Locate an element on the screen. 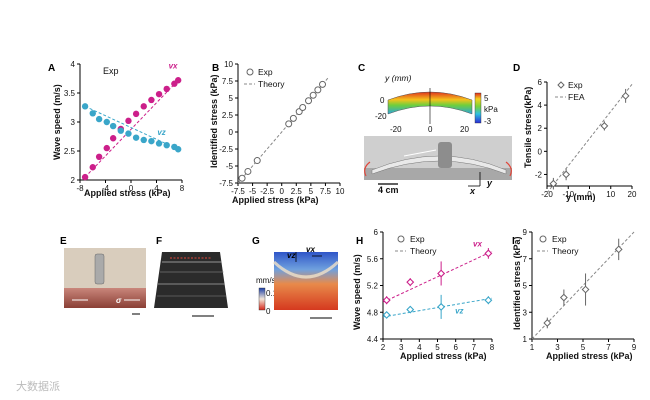 This screenshot has width=650, height=400. panel-a-xlabel: Applied stress (kPa) is located at coordinates (127, 193).